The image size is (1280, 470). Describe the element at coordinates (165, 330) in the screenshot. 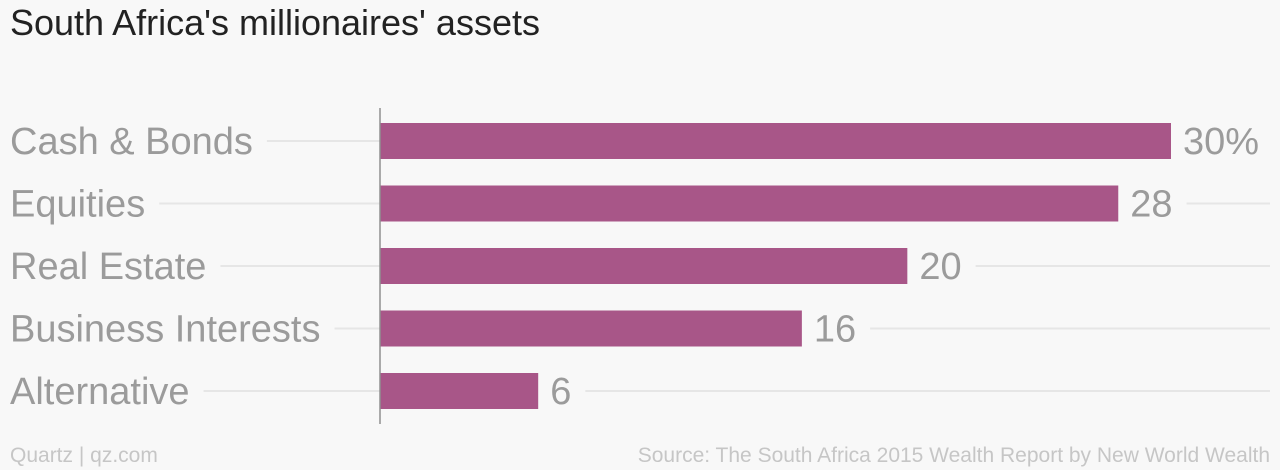

I see `category-label: Business Interests` at that location.